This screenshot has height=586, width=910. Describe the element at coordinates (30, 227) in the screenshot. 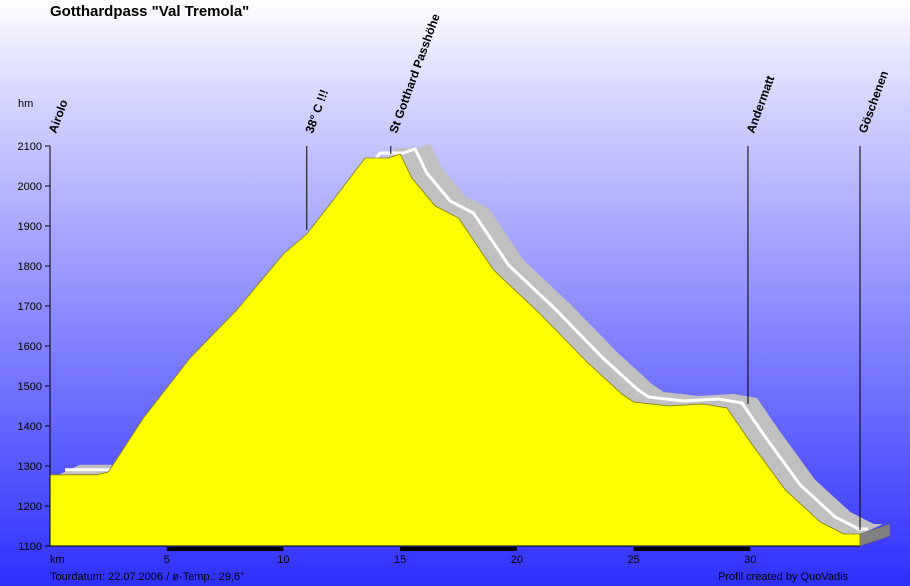

I see `y-tick-label: 1900` at that location.